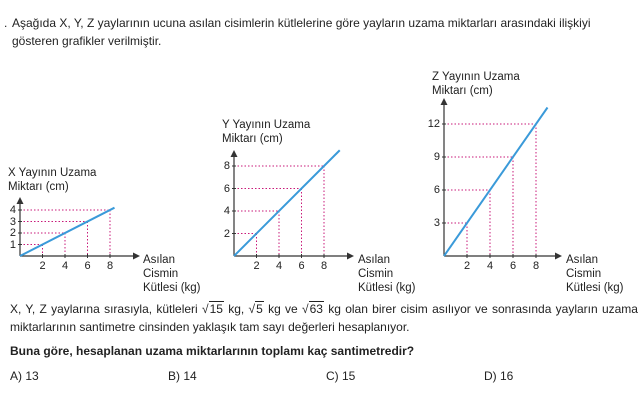 This screenshot has width=642, height=415. I want to click on sqrt-15: √15, so click(213, 308).